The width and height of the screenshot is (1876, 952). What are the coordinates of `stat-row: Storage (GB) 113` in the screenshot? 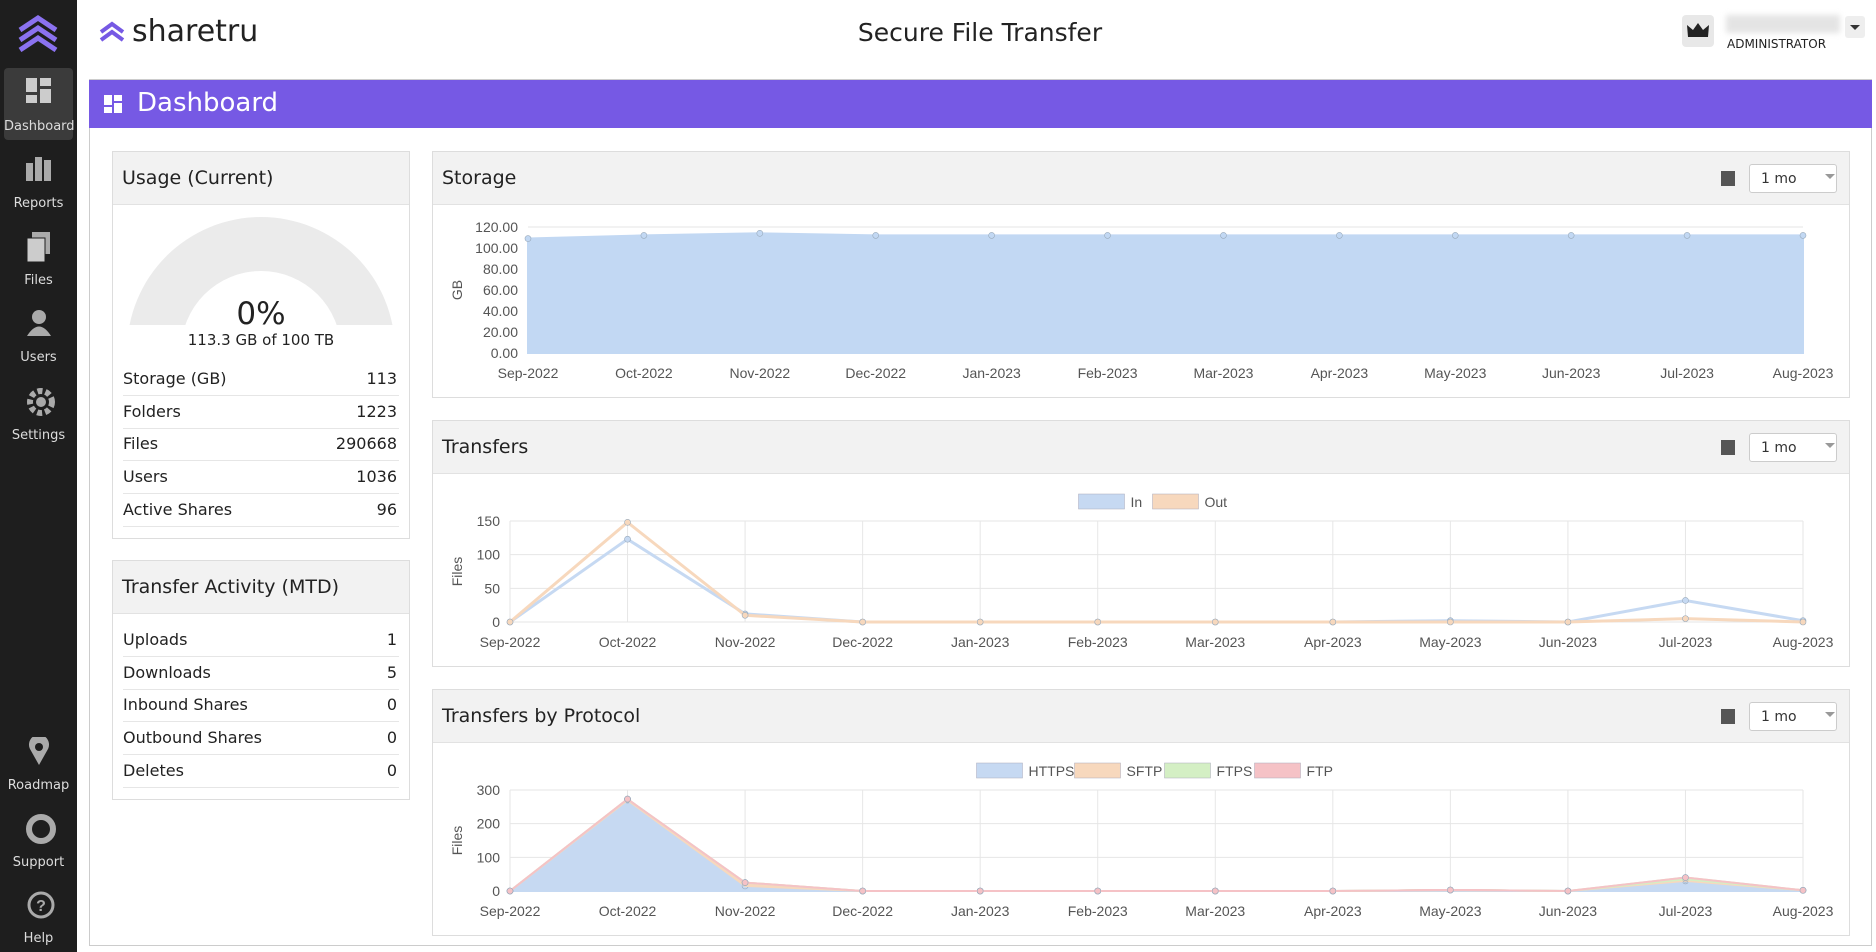 It's located at (261, 379).